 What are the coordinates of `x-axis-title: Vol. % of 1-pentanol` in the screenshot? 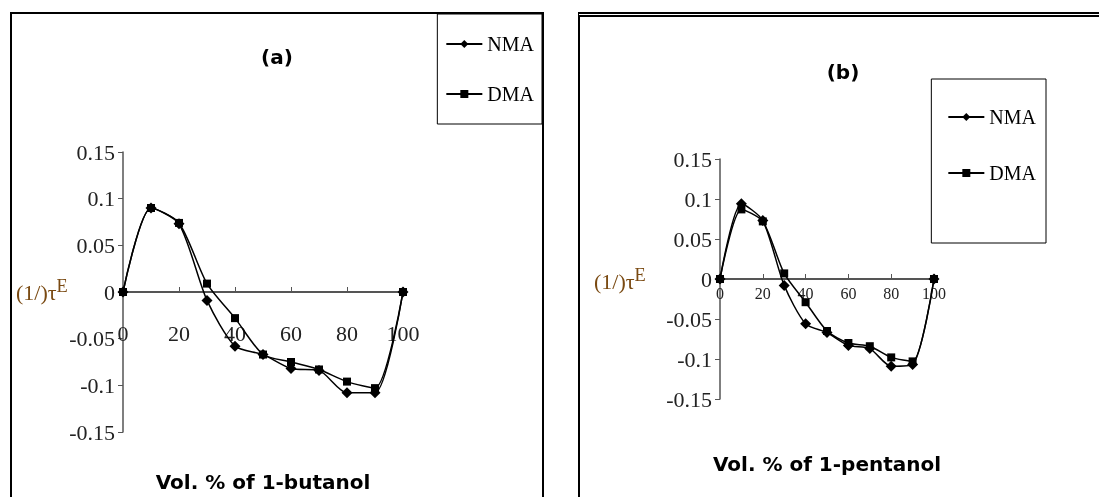 It's located at (827, 464).